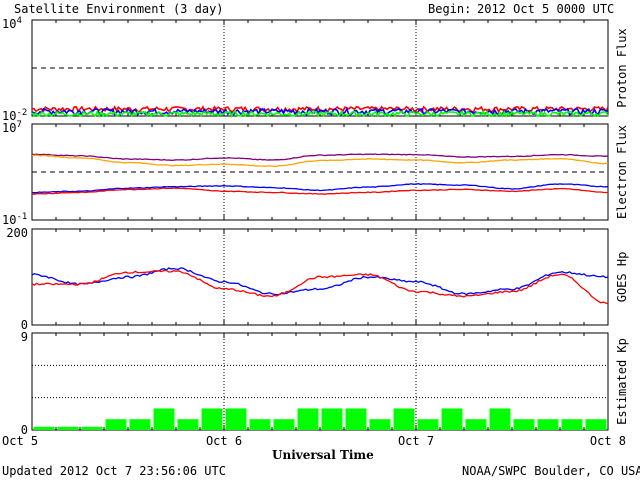 The height and width of the screenshot is (480, 640). What do you see at coordinates (622, 381) in the screenshot?
I see `y-axis-label: Estimated Kp` at bounding box center [622, 381].